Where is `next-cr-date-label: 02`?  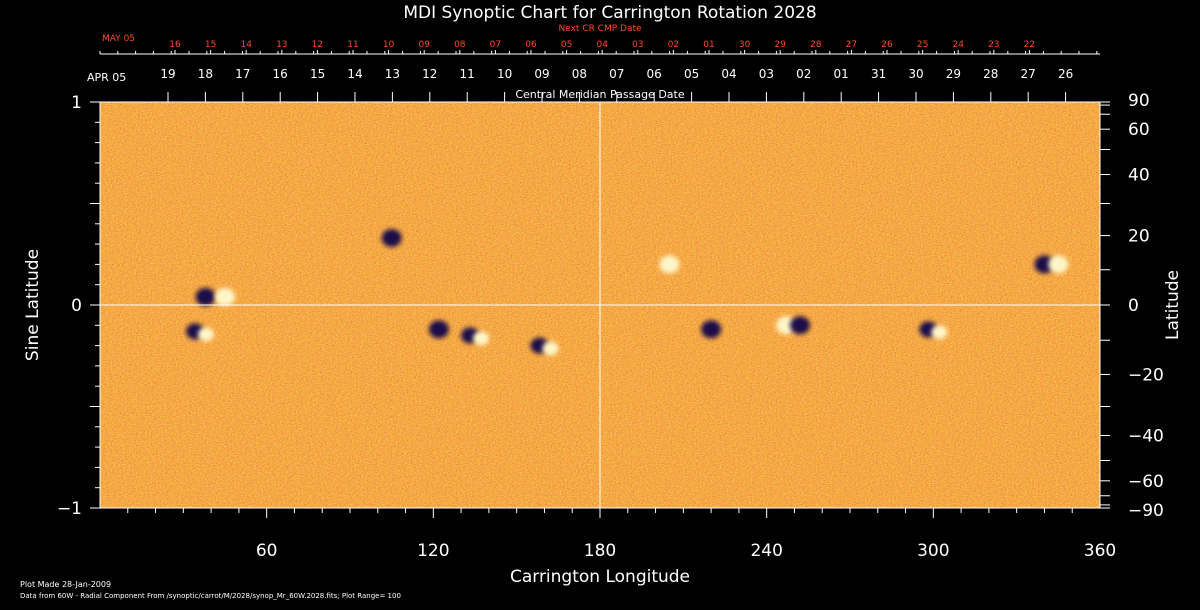
next-cr-date-label: 02 is located at coordinates (673, 45).